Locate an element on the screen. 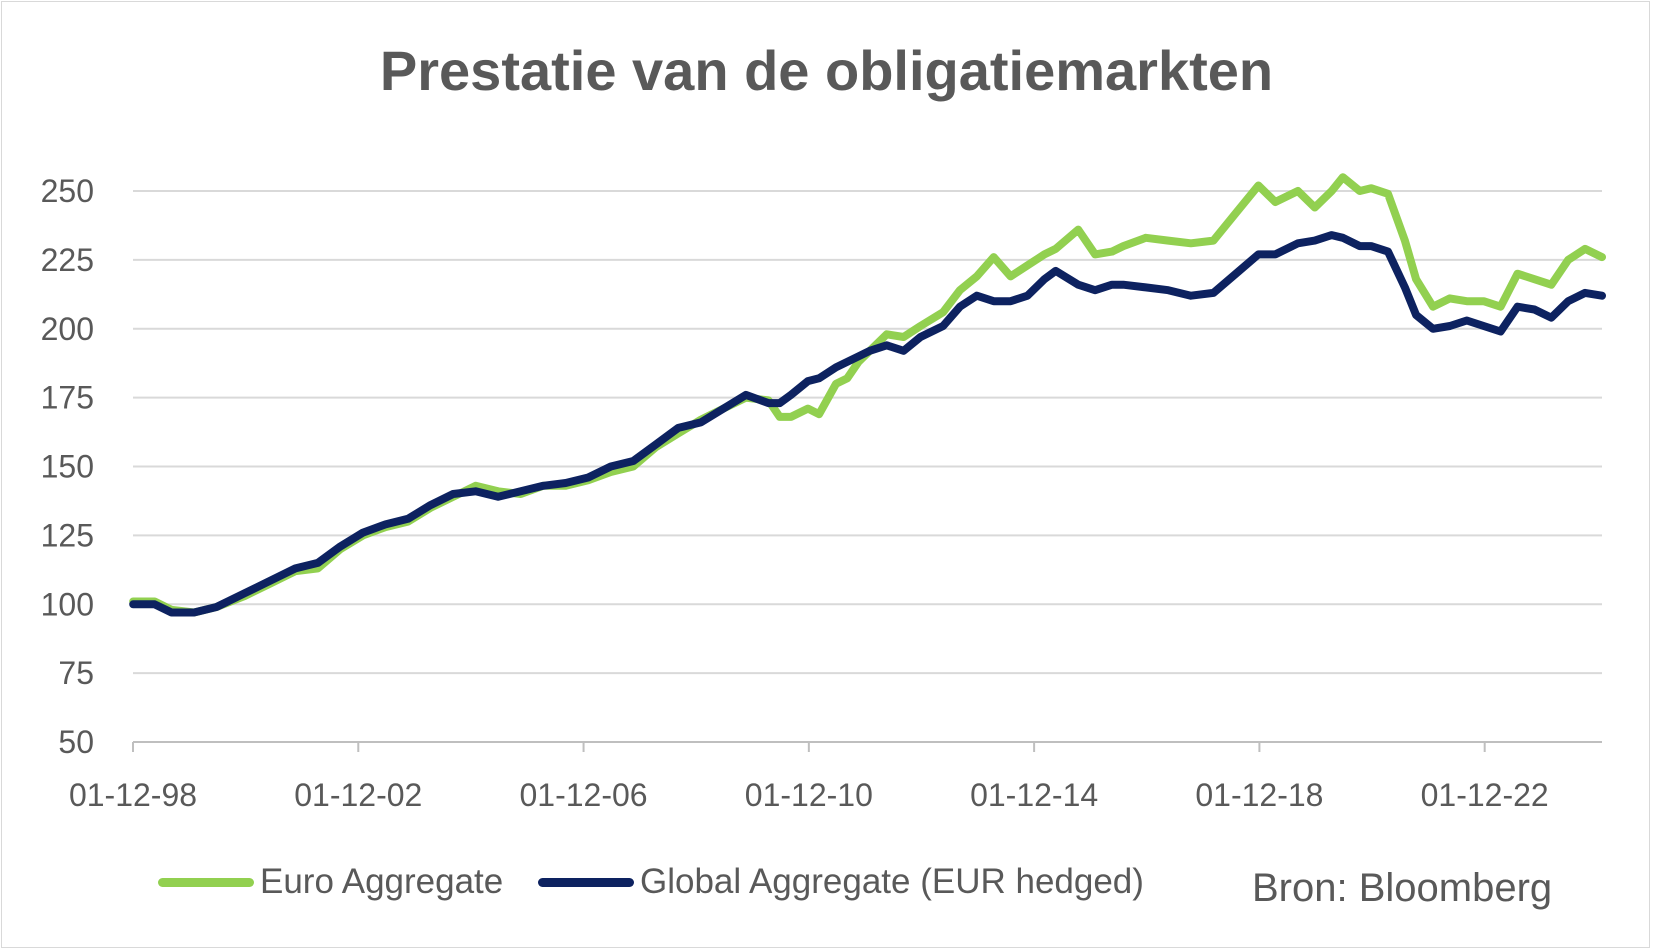 Image resolution: width=1653 pixels, height=951 pixels. y-tick-label-50: 50 is located at coordinates (76, 742).